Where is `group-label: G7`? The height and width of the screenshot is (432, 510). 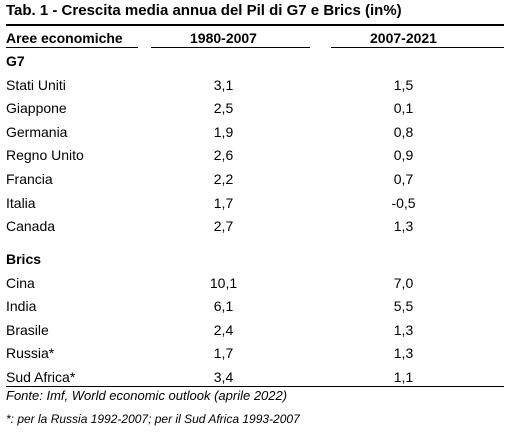 group-label: G7 is located at coordinates (15, 61).